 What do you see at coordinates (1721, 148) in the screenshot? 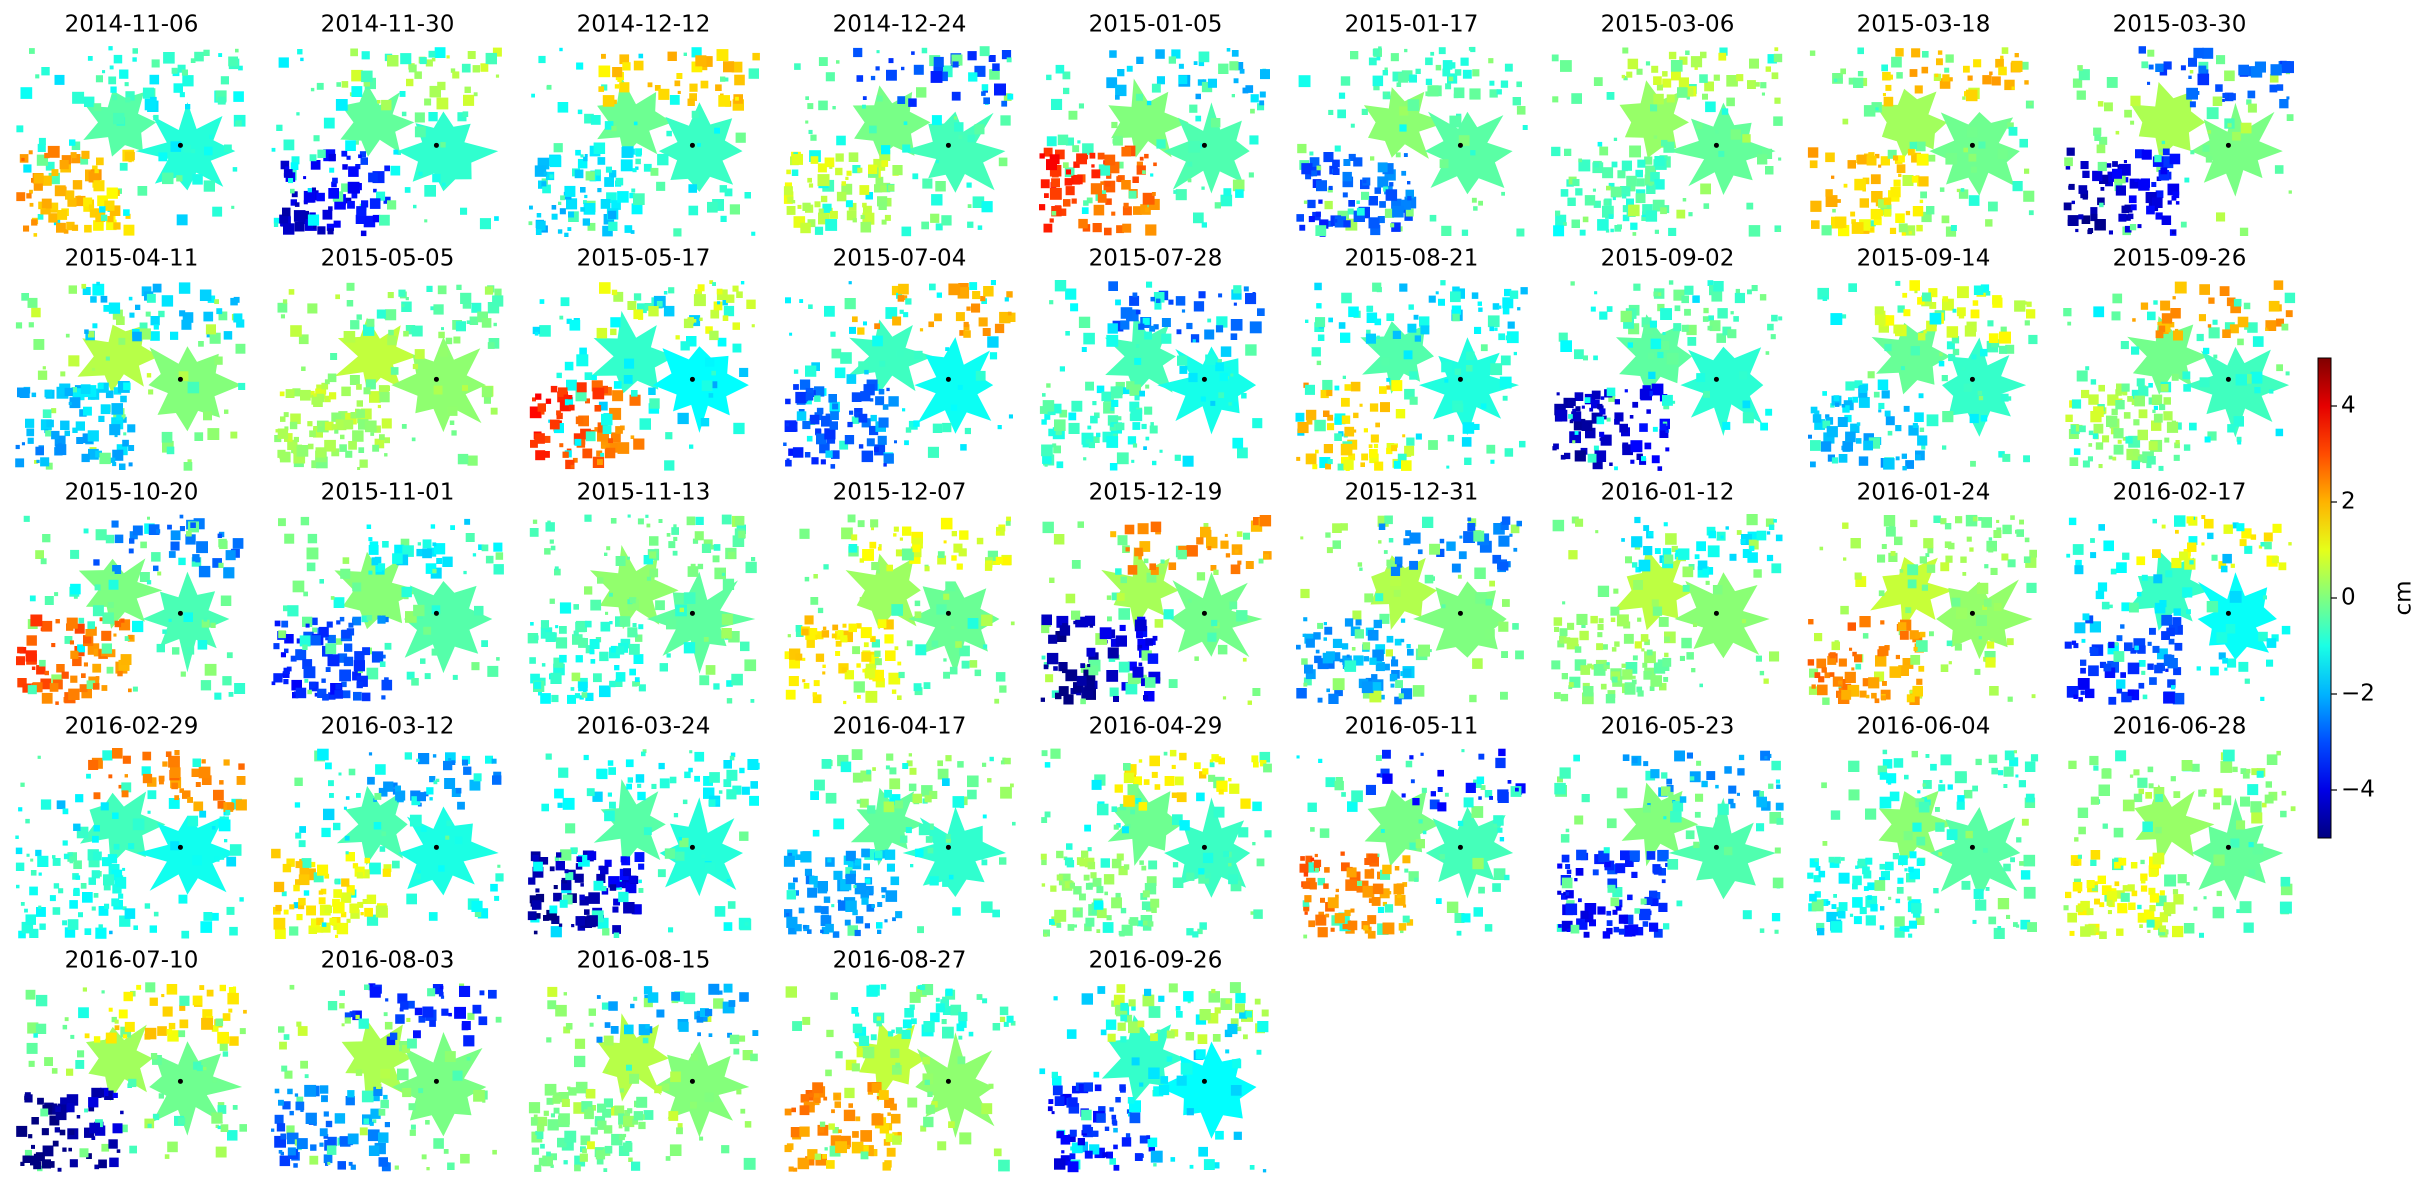
I see `map-area` at bounding box center [1721, 148].